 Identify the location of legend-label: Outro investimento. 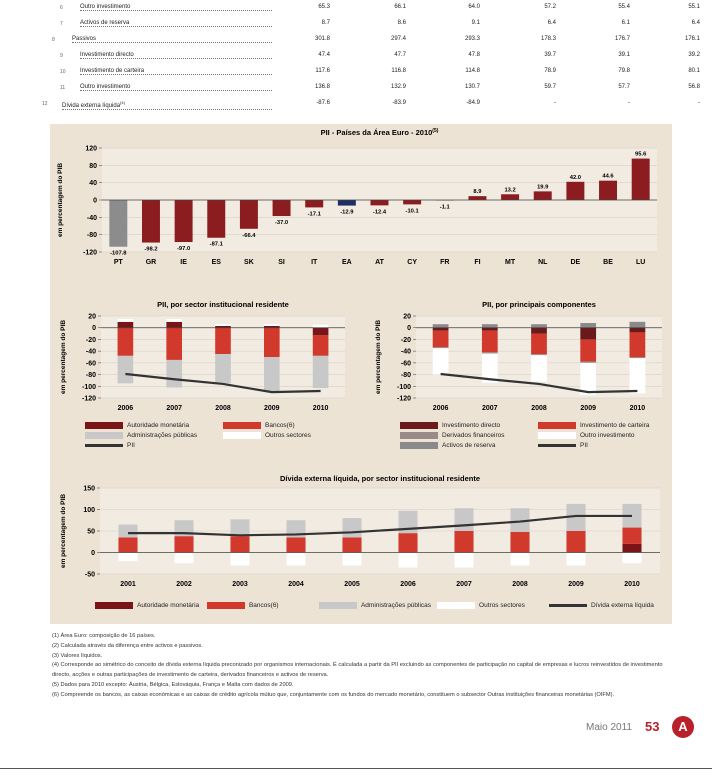
(607, 435).